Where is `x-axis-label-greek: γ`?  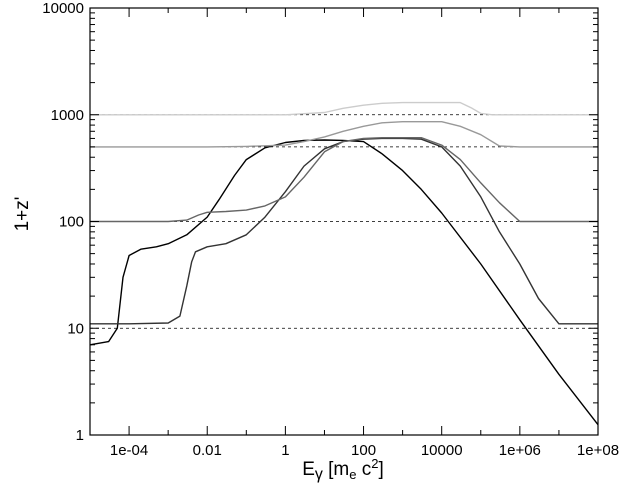
x-axis-label-greek: γ is located at coordinates (319, 474).